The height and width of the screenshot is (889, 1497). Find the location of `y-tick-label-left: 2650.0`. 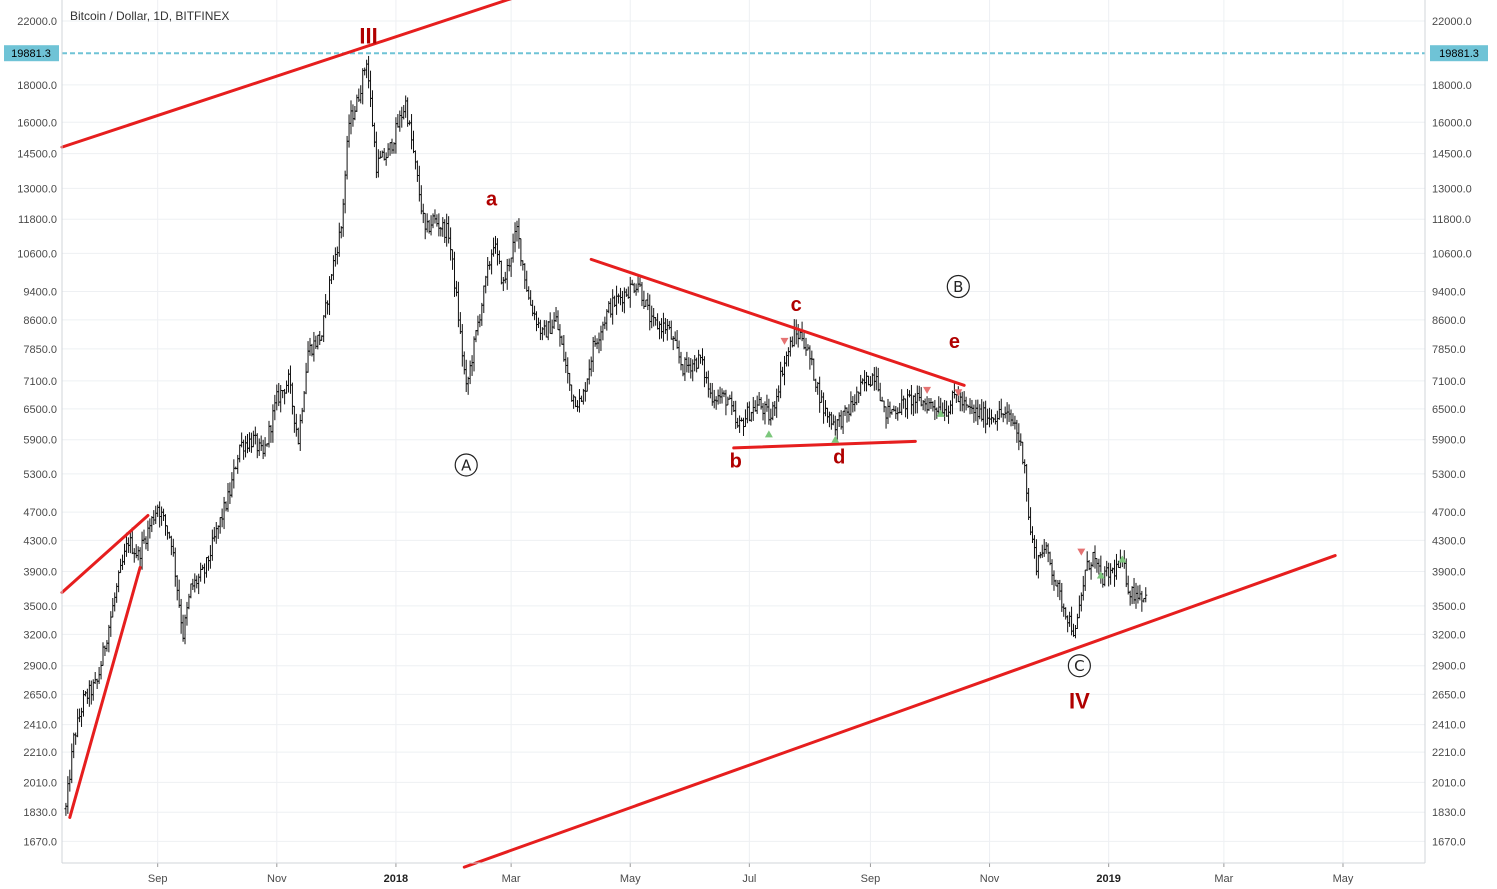

y-tick-label-left: 2650.0 is located at coordinates (40, 695).